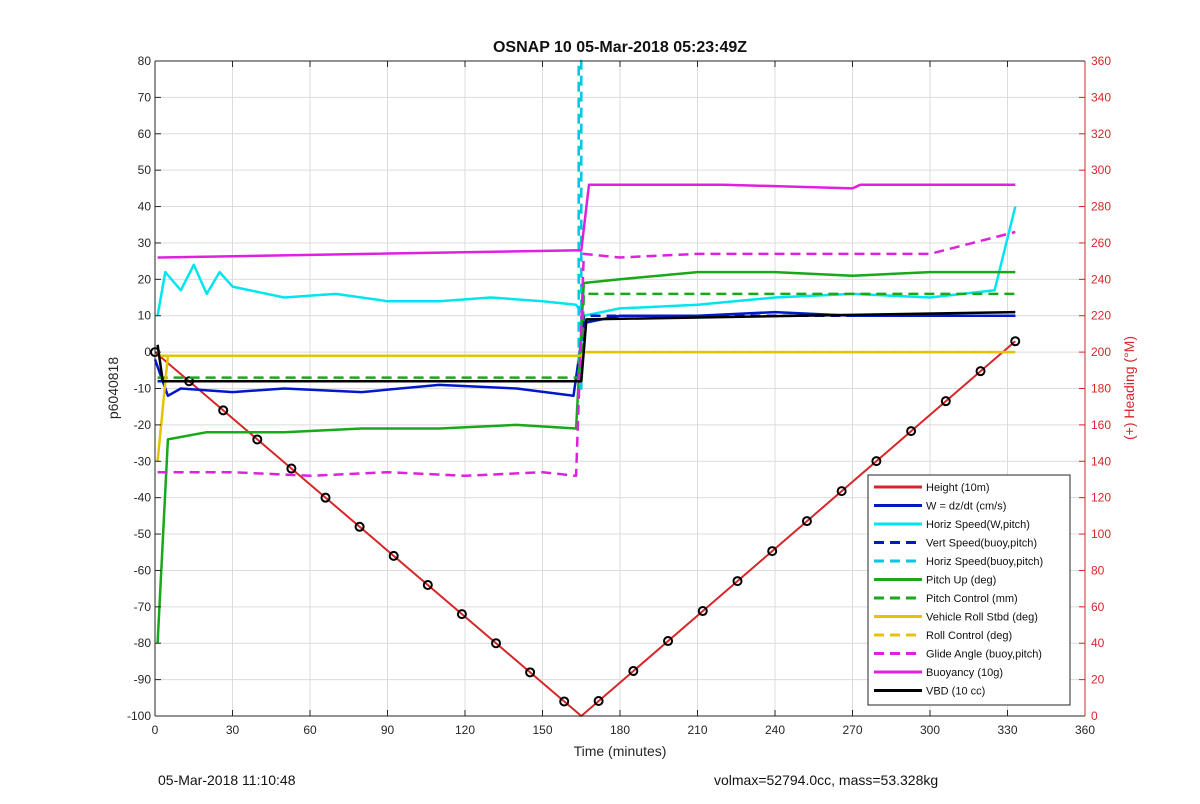  I want to click on y2-tick-label: 160, so click(1101, 425).